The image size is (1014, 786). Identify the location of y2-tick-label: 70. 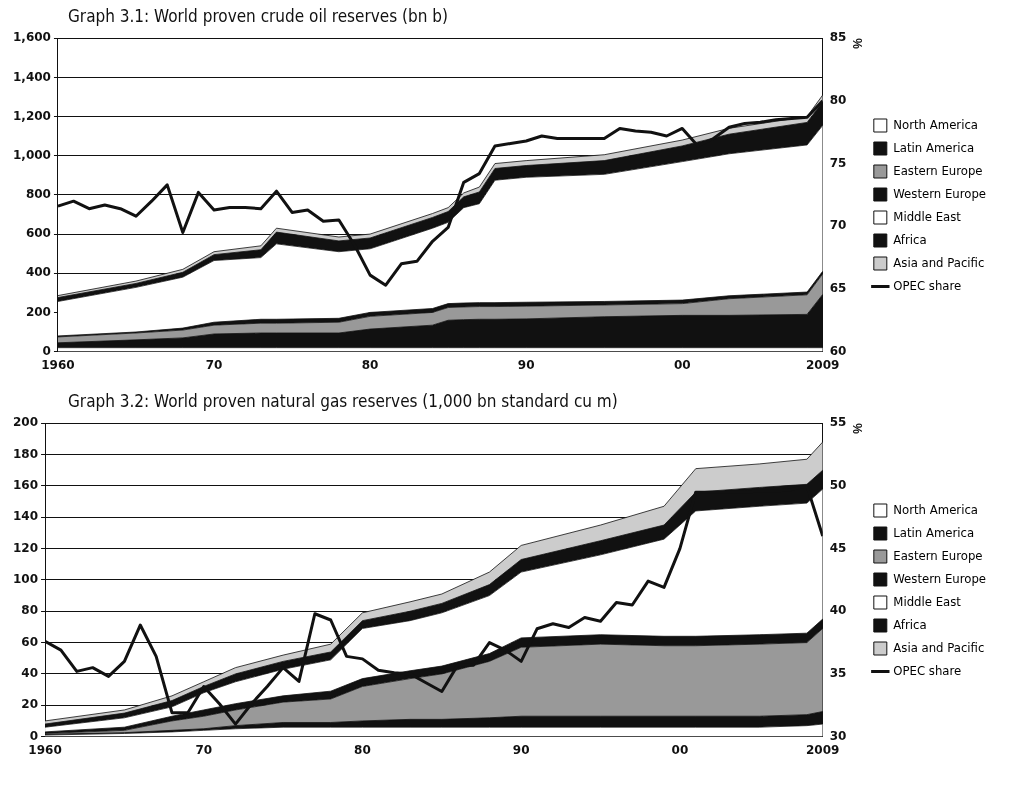
(838, 225).